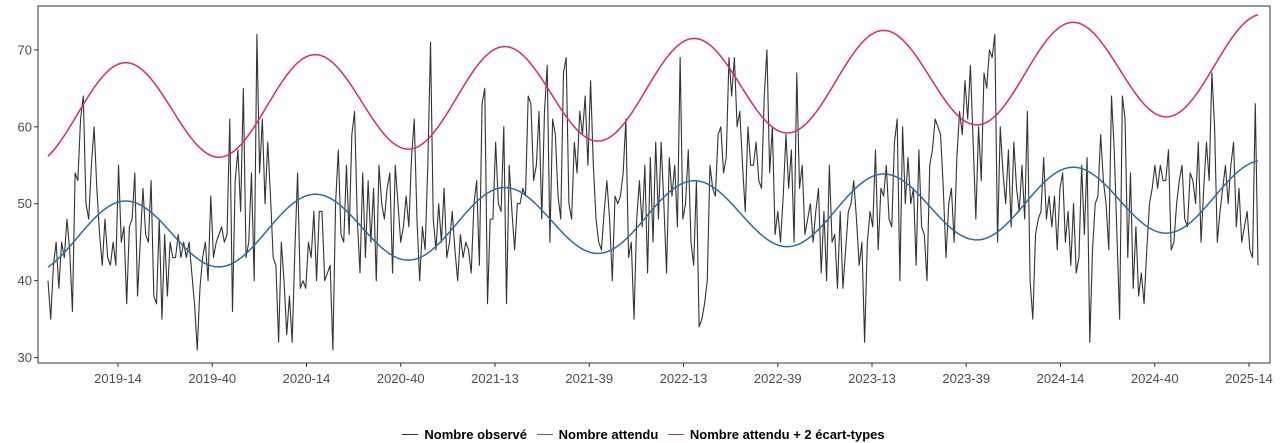  I want to click on legend-key-observed, so click(410, 434).